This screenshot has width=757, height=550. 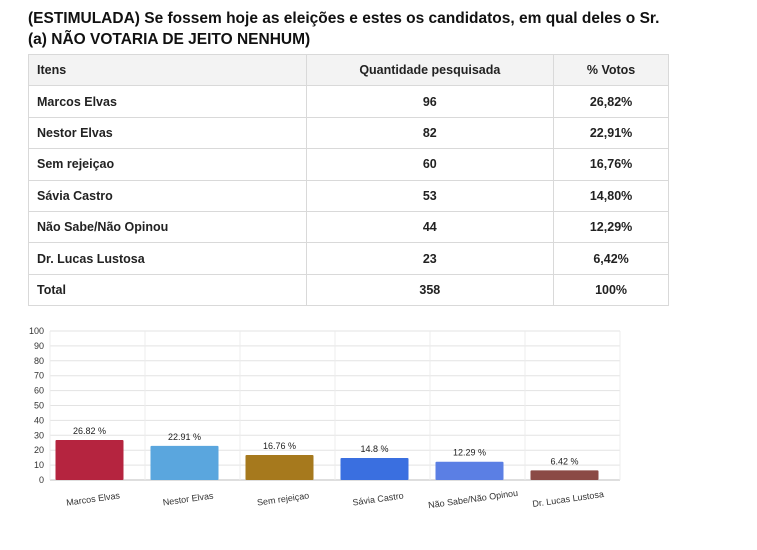 I want to click on cell-item: Marcos Elvas, so click(x=167, y=101).